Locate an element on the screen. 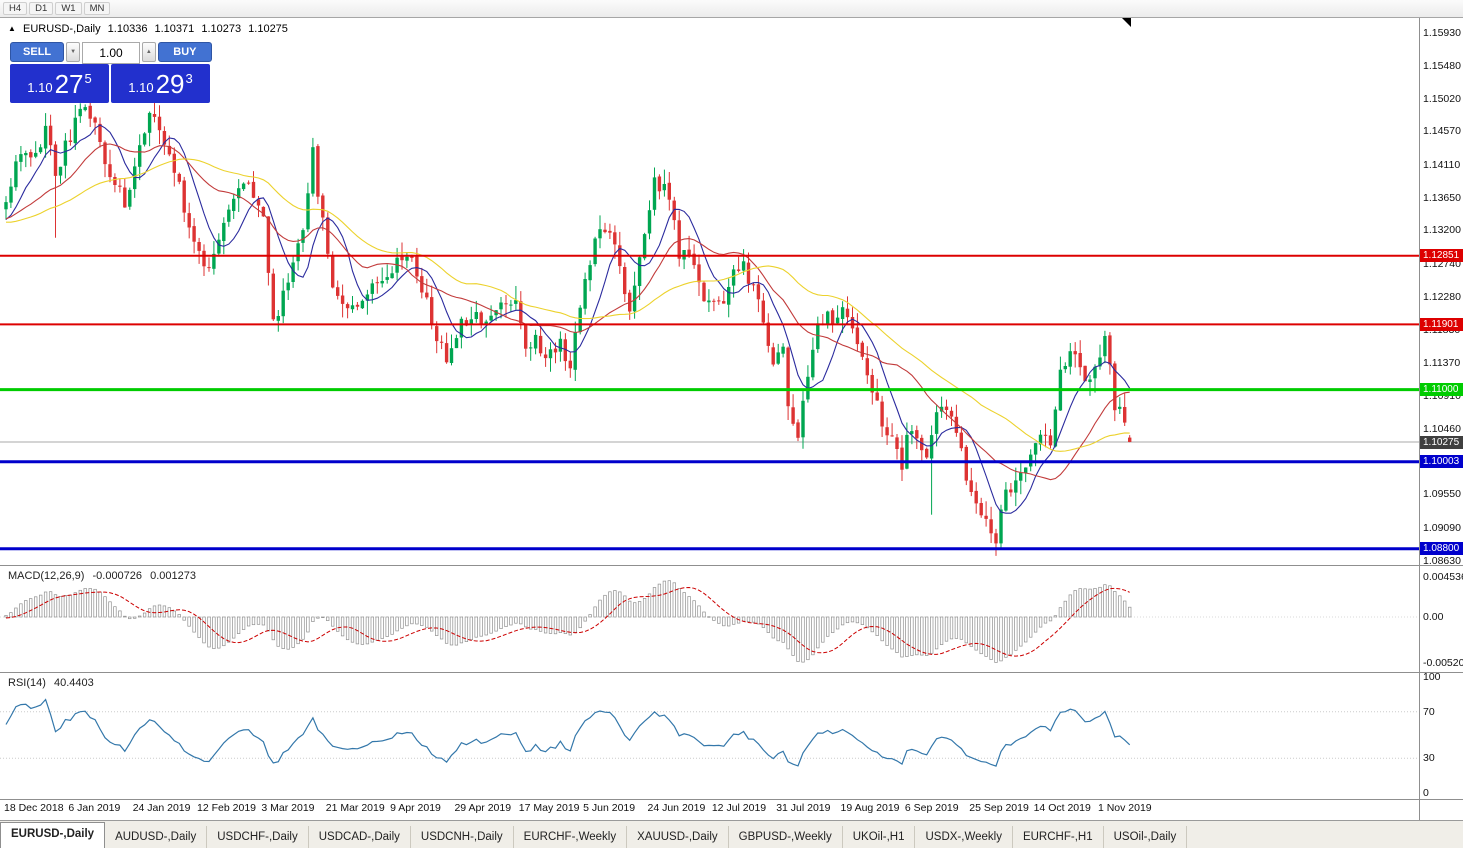  price-axis-label: 1.14570 is located at coordinates (1442, 131).